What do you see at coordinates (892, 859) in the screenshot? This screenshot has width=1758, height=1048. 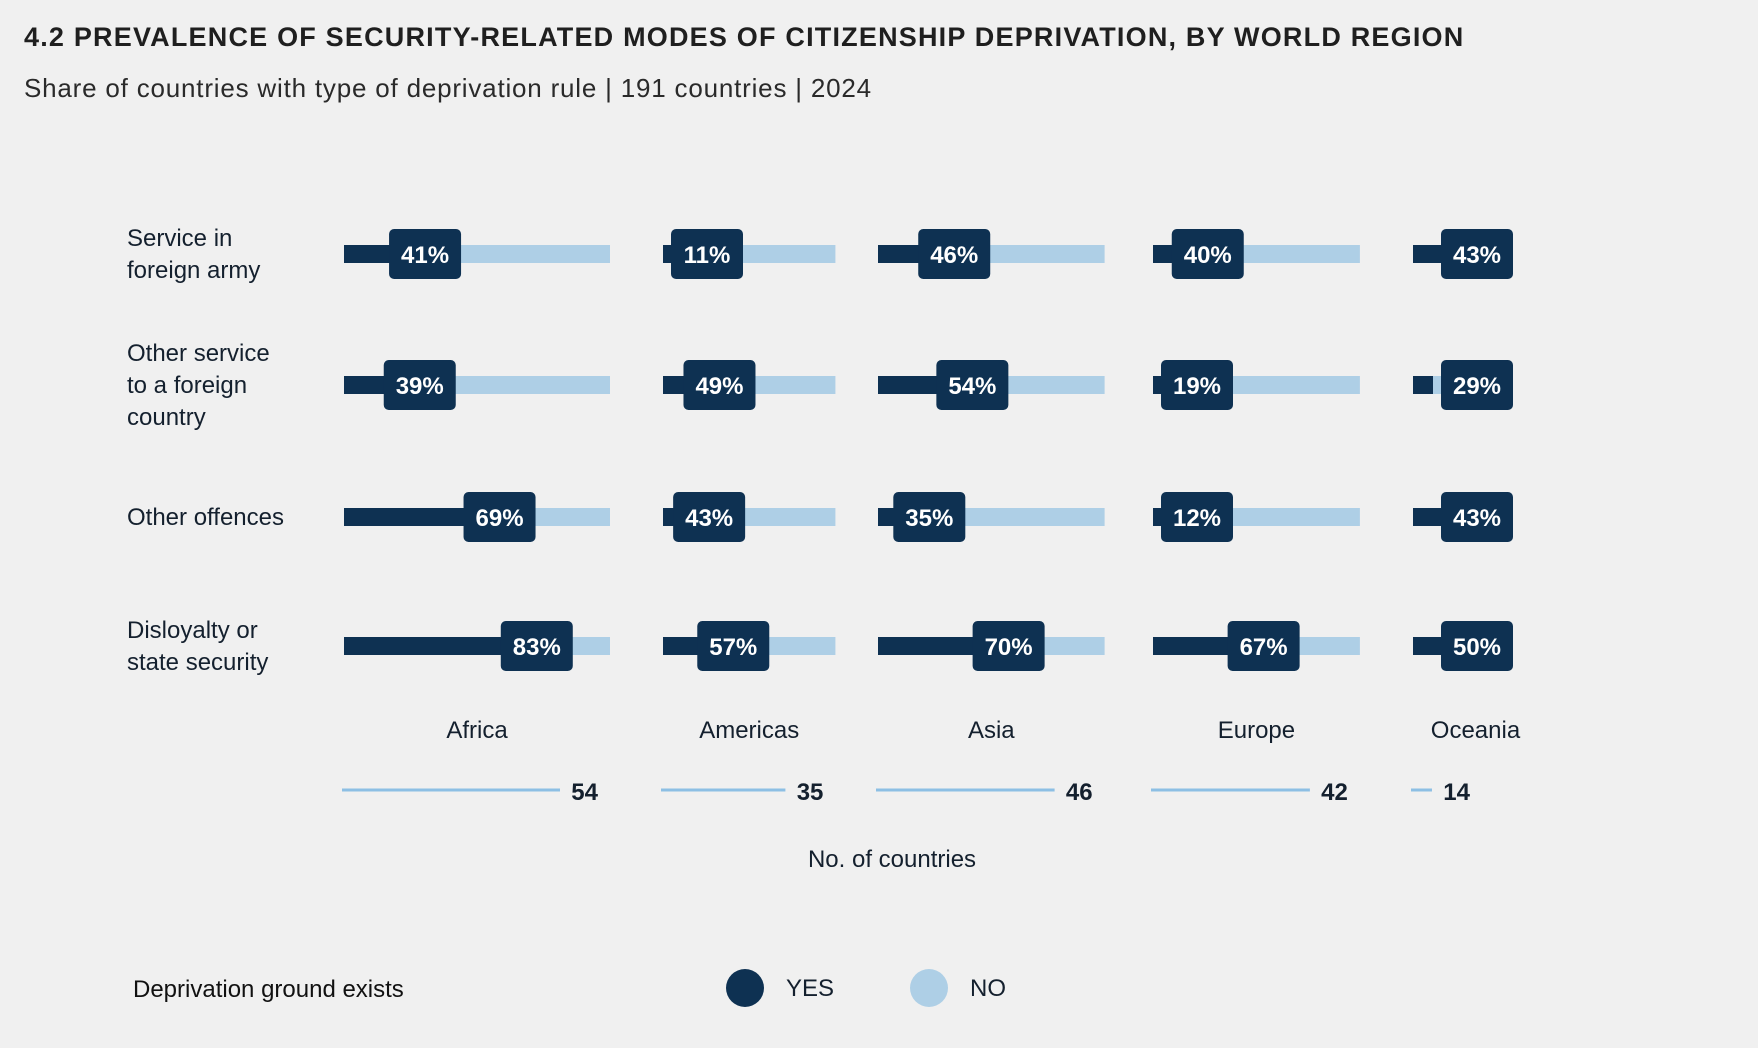 I see `count-axis-label: No. of countries` at bounding box center [892, 859].